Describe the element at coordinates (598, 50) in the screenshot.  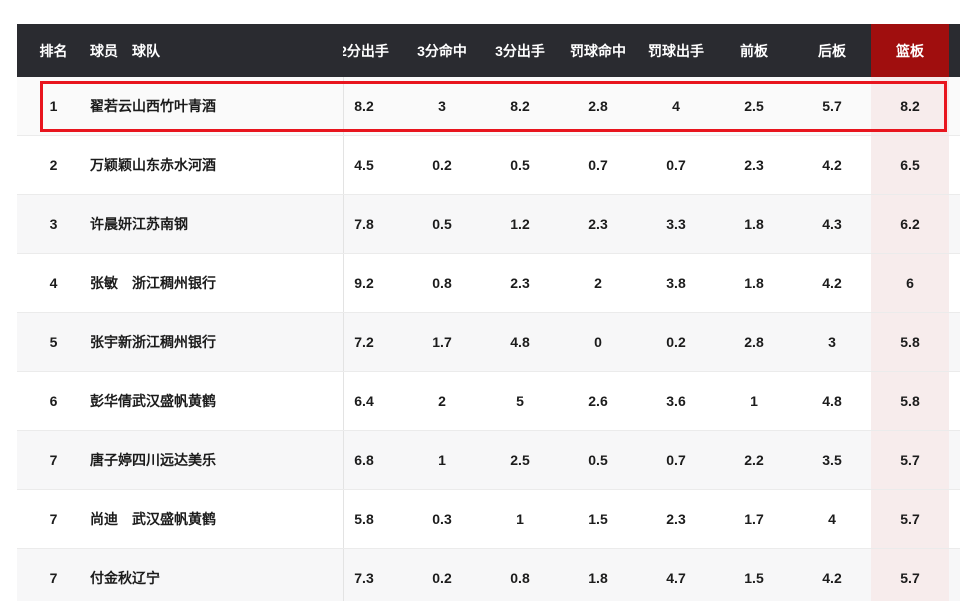
I see `col-header-ft-made: 罚球命中` at that location.